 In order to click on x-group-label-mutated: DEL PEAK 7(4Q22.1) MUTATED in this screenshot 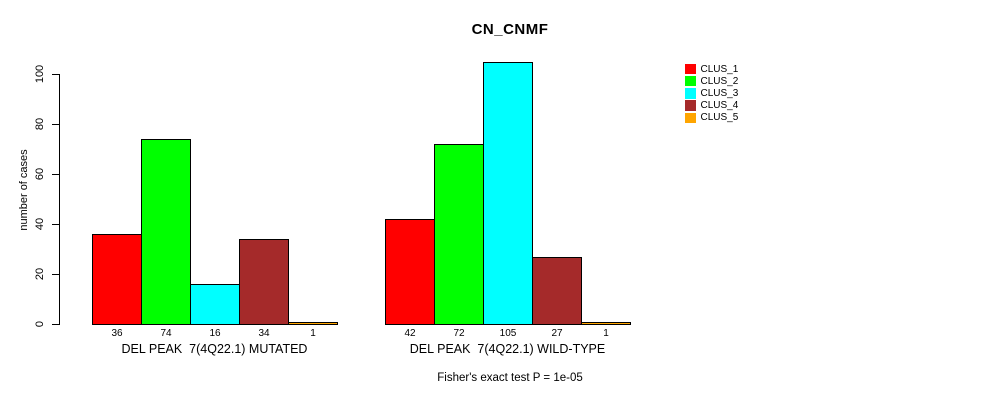, I will do `click(214, 349)`.